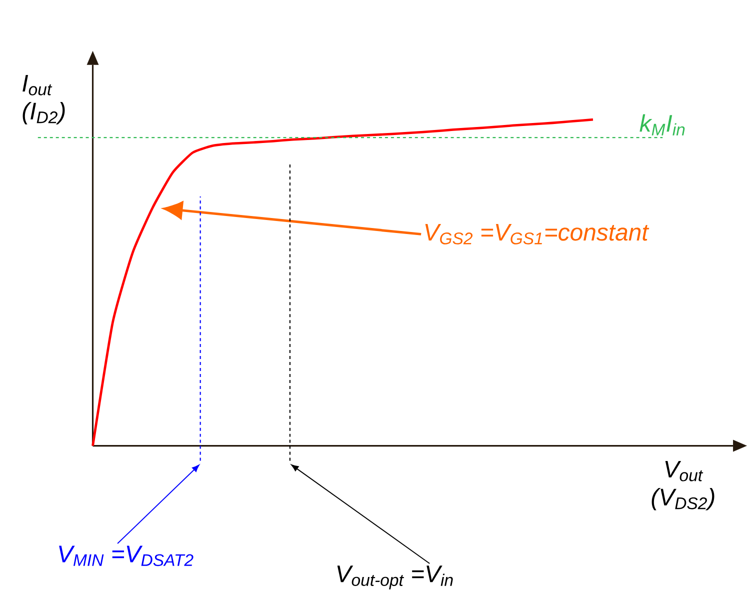 The image size is (747, 591). I want to click on annotation: V$_{GS2}$ =V$_{GS1}$=constant, so click(537, 234).